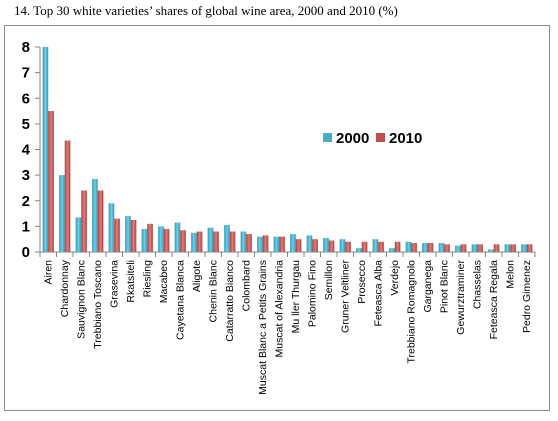  I want to click on y-tick-label: 7, so click(26, 73).